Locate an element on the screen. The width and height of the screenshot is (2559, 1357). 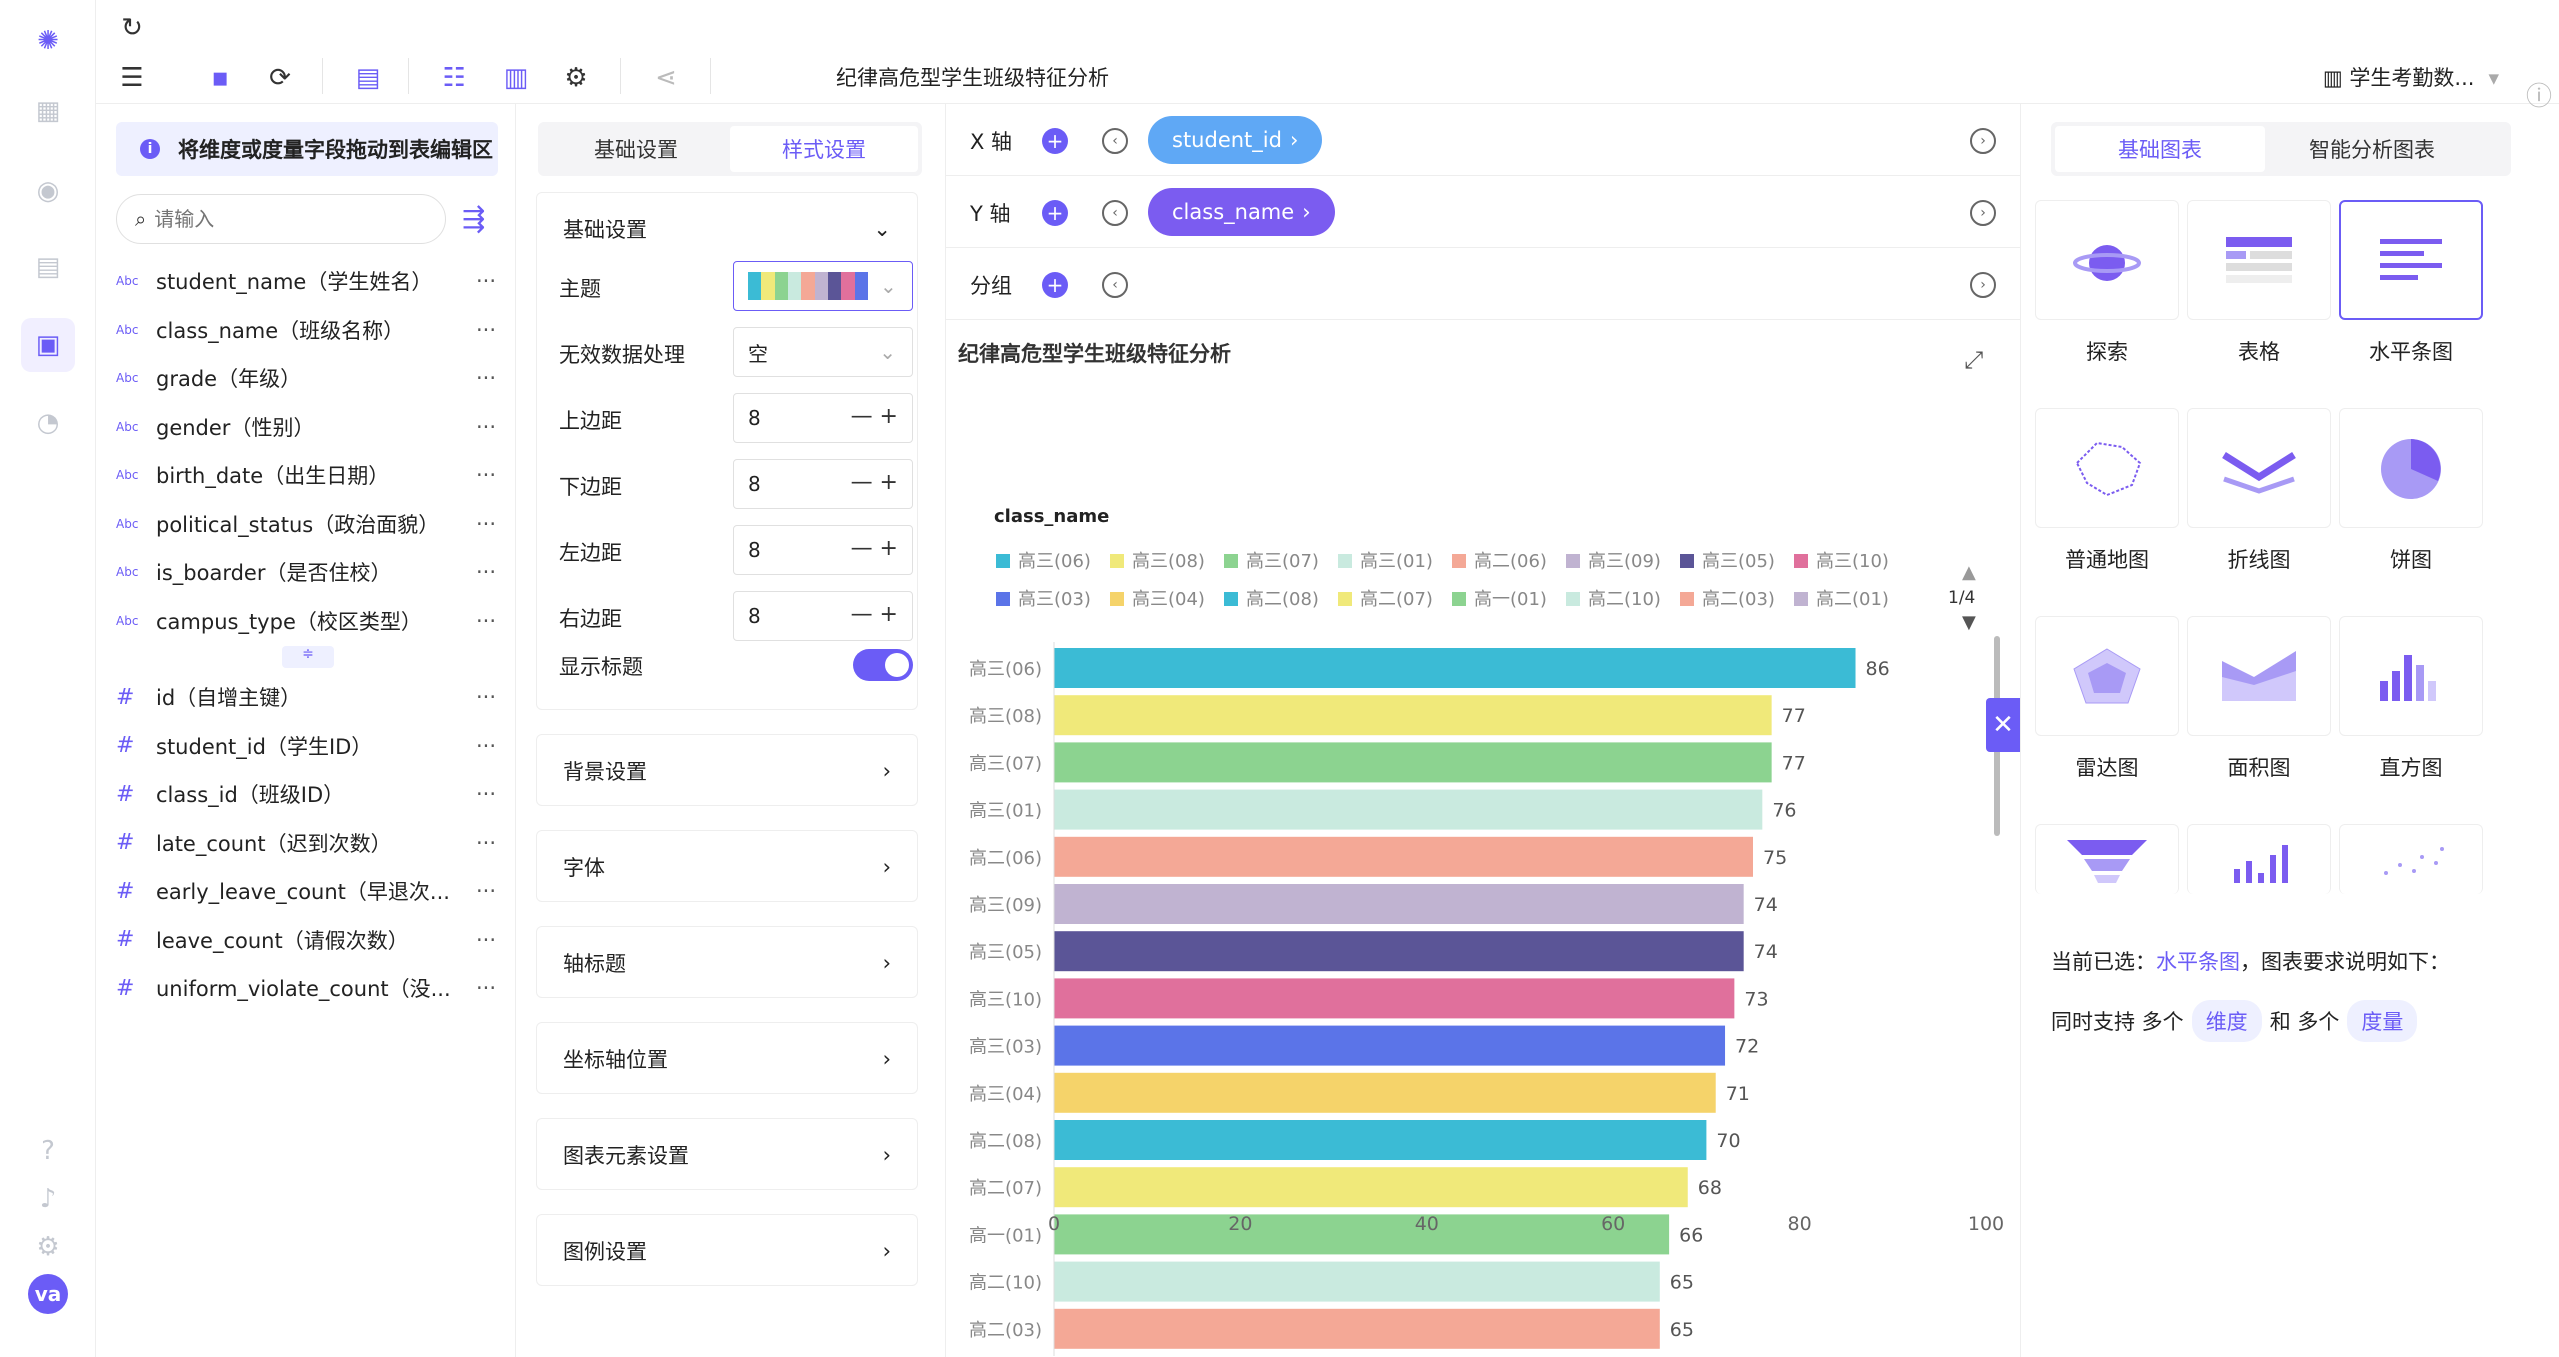
tab-style-settings: 样式设置 is located at coordinates (824, 149).